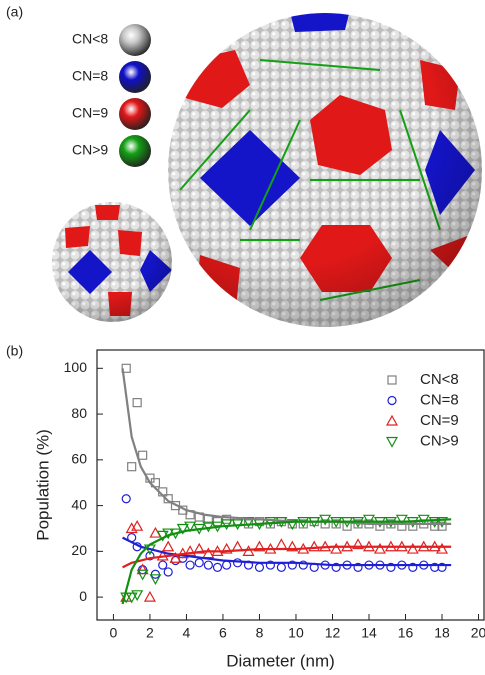  Describe the element at coordinates (478, 633) in the screenshot. I see `x-tick-label: 20` at that location.